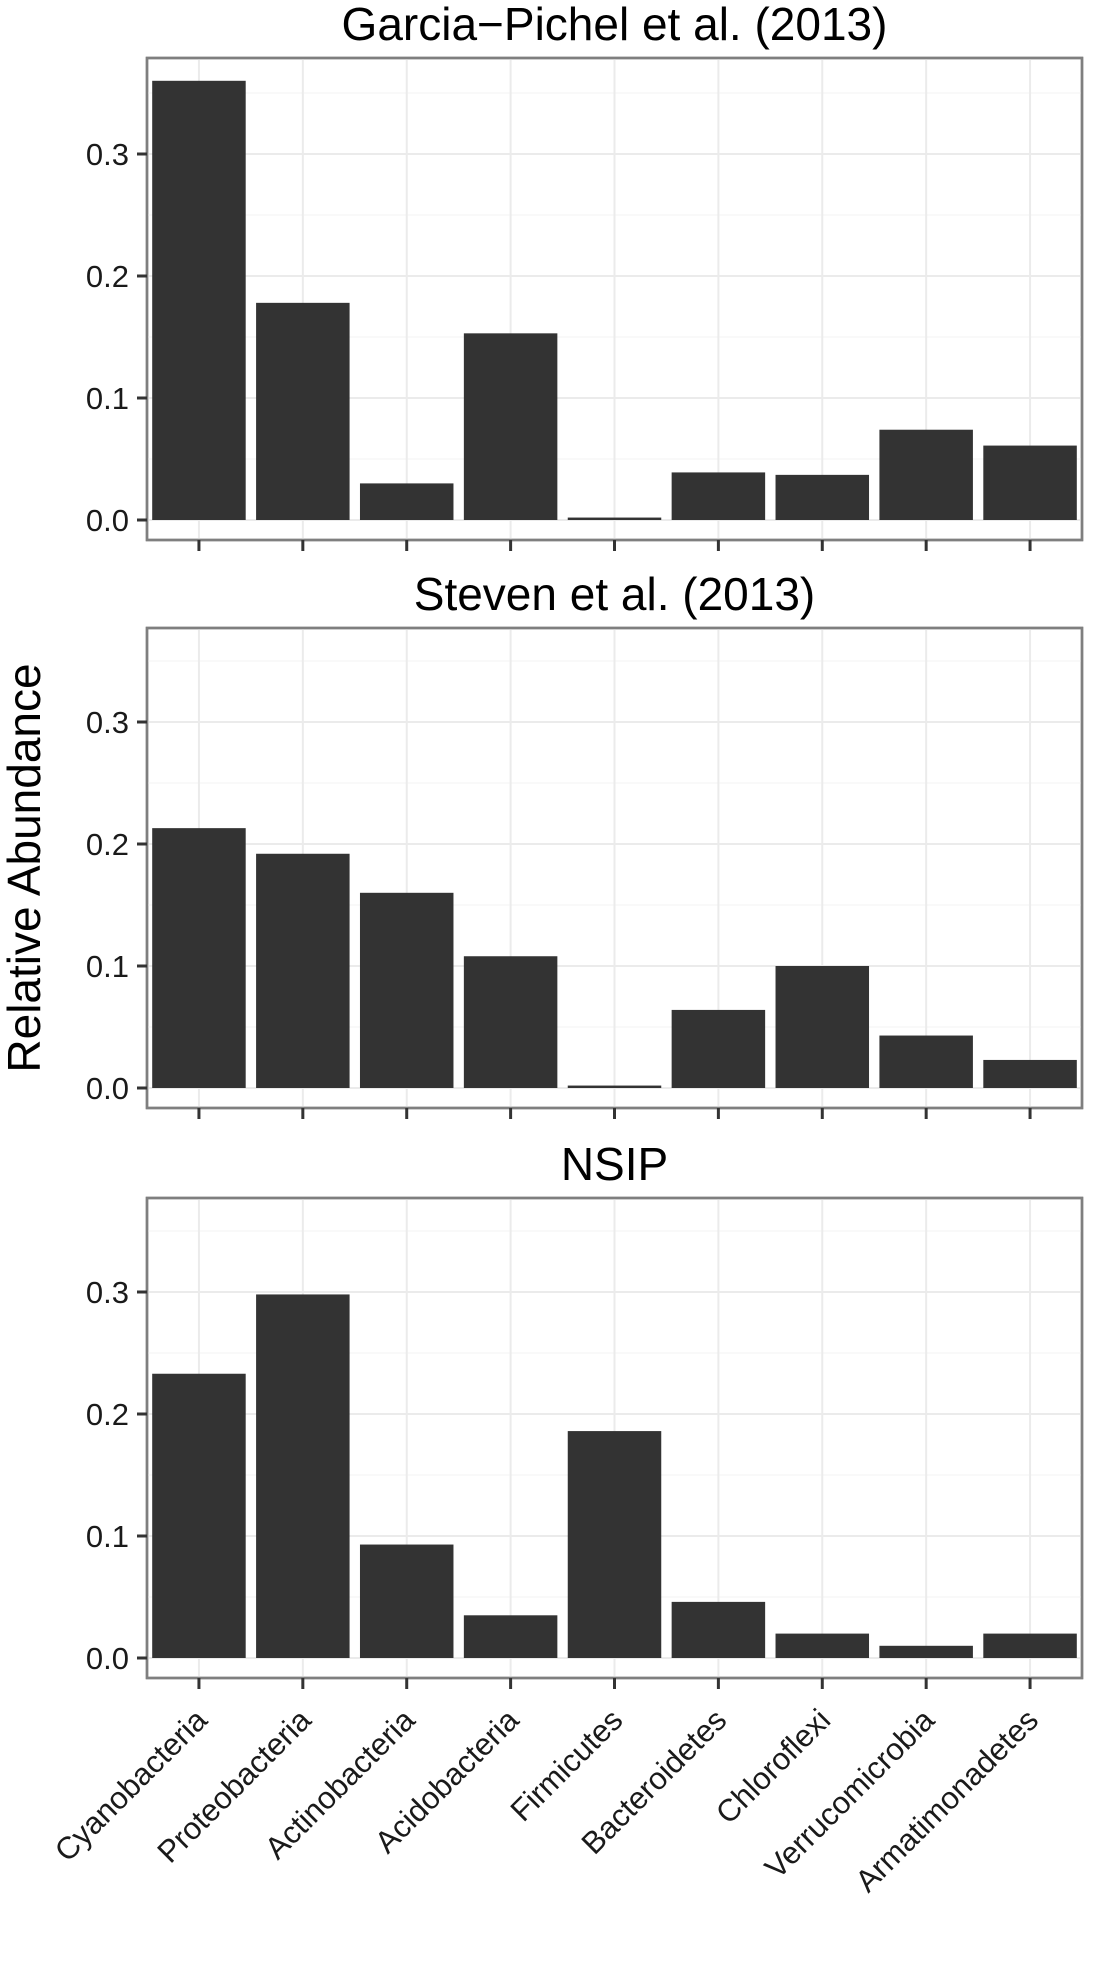 The image size is (1096, 1974). Describe the element at coordinates (614, 1164) in the screenshot. I see `panel-title: NSIP` at that location.